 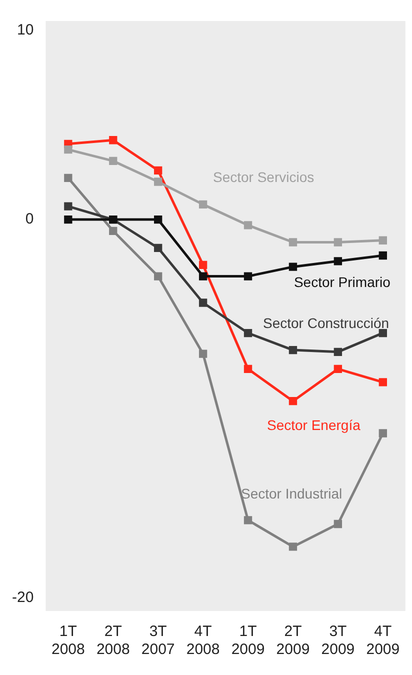 I want to click on series-label: Sector Primario, so click(x=342, y=282).